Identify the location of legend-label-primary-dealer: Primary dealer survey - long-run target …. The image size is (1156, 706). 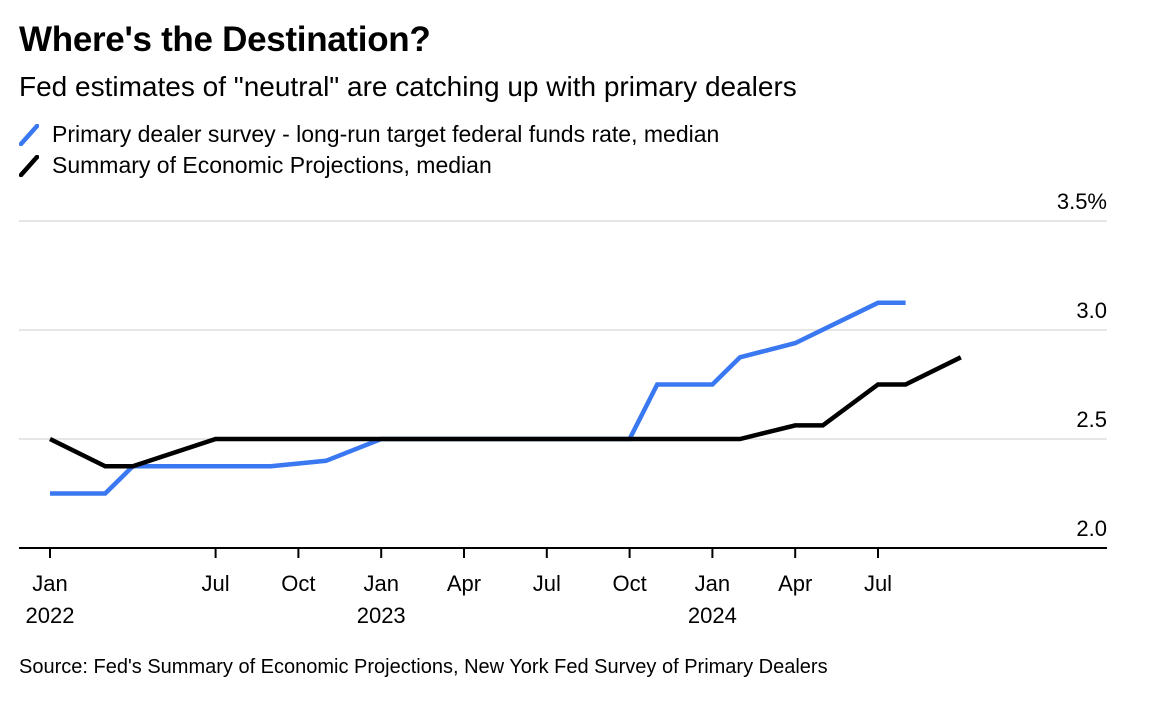
(386, 134).